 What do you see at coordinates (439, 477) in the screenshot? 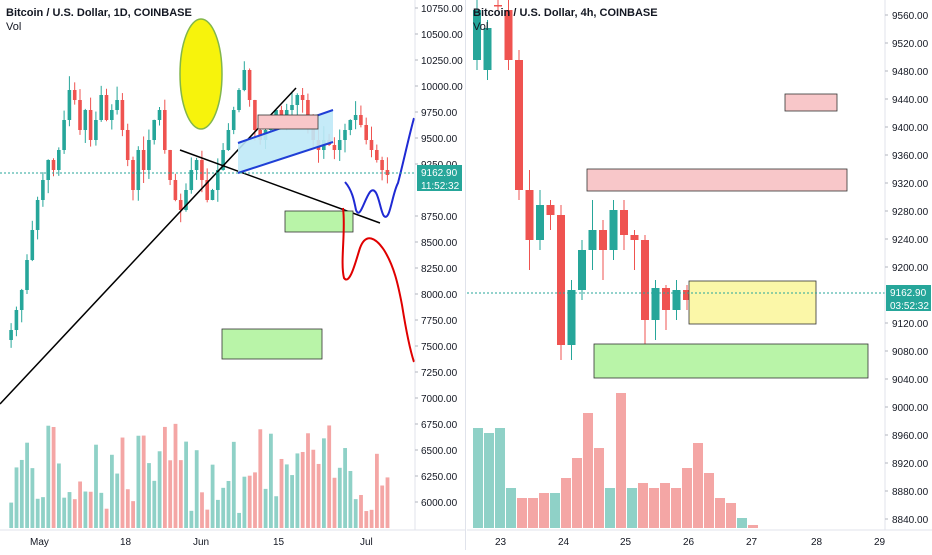
I see `daily-price-tick: 6250.00` at bounding box center [439, 477].